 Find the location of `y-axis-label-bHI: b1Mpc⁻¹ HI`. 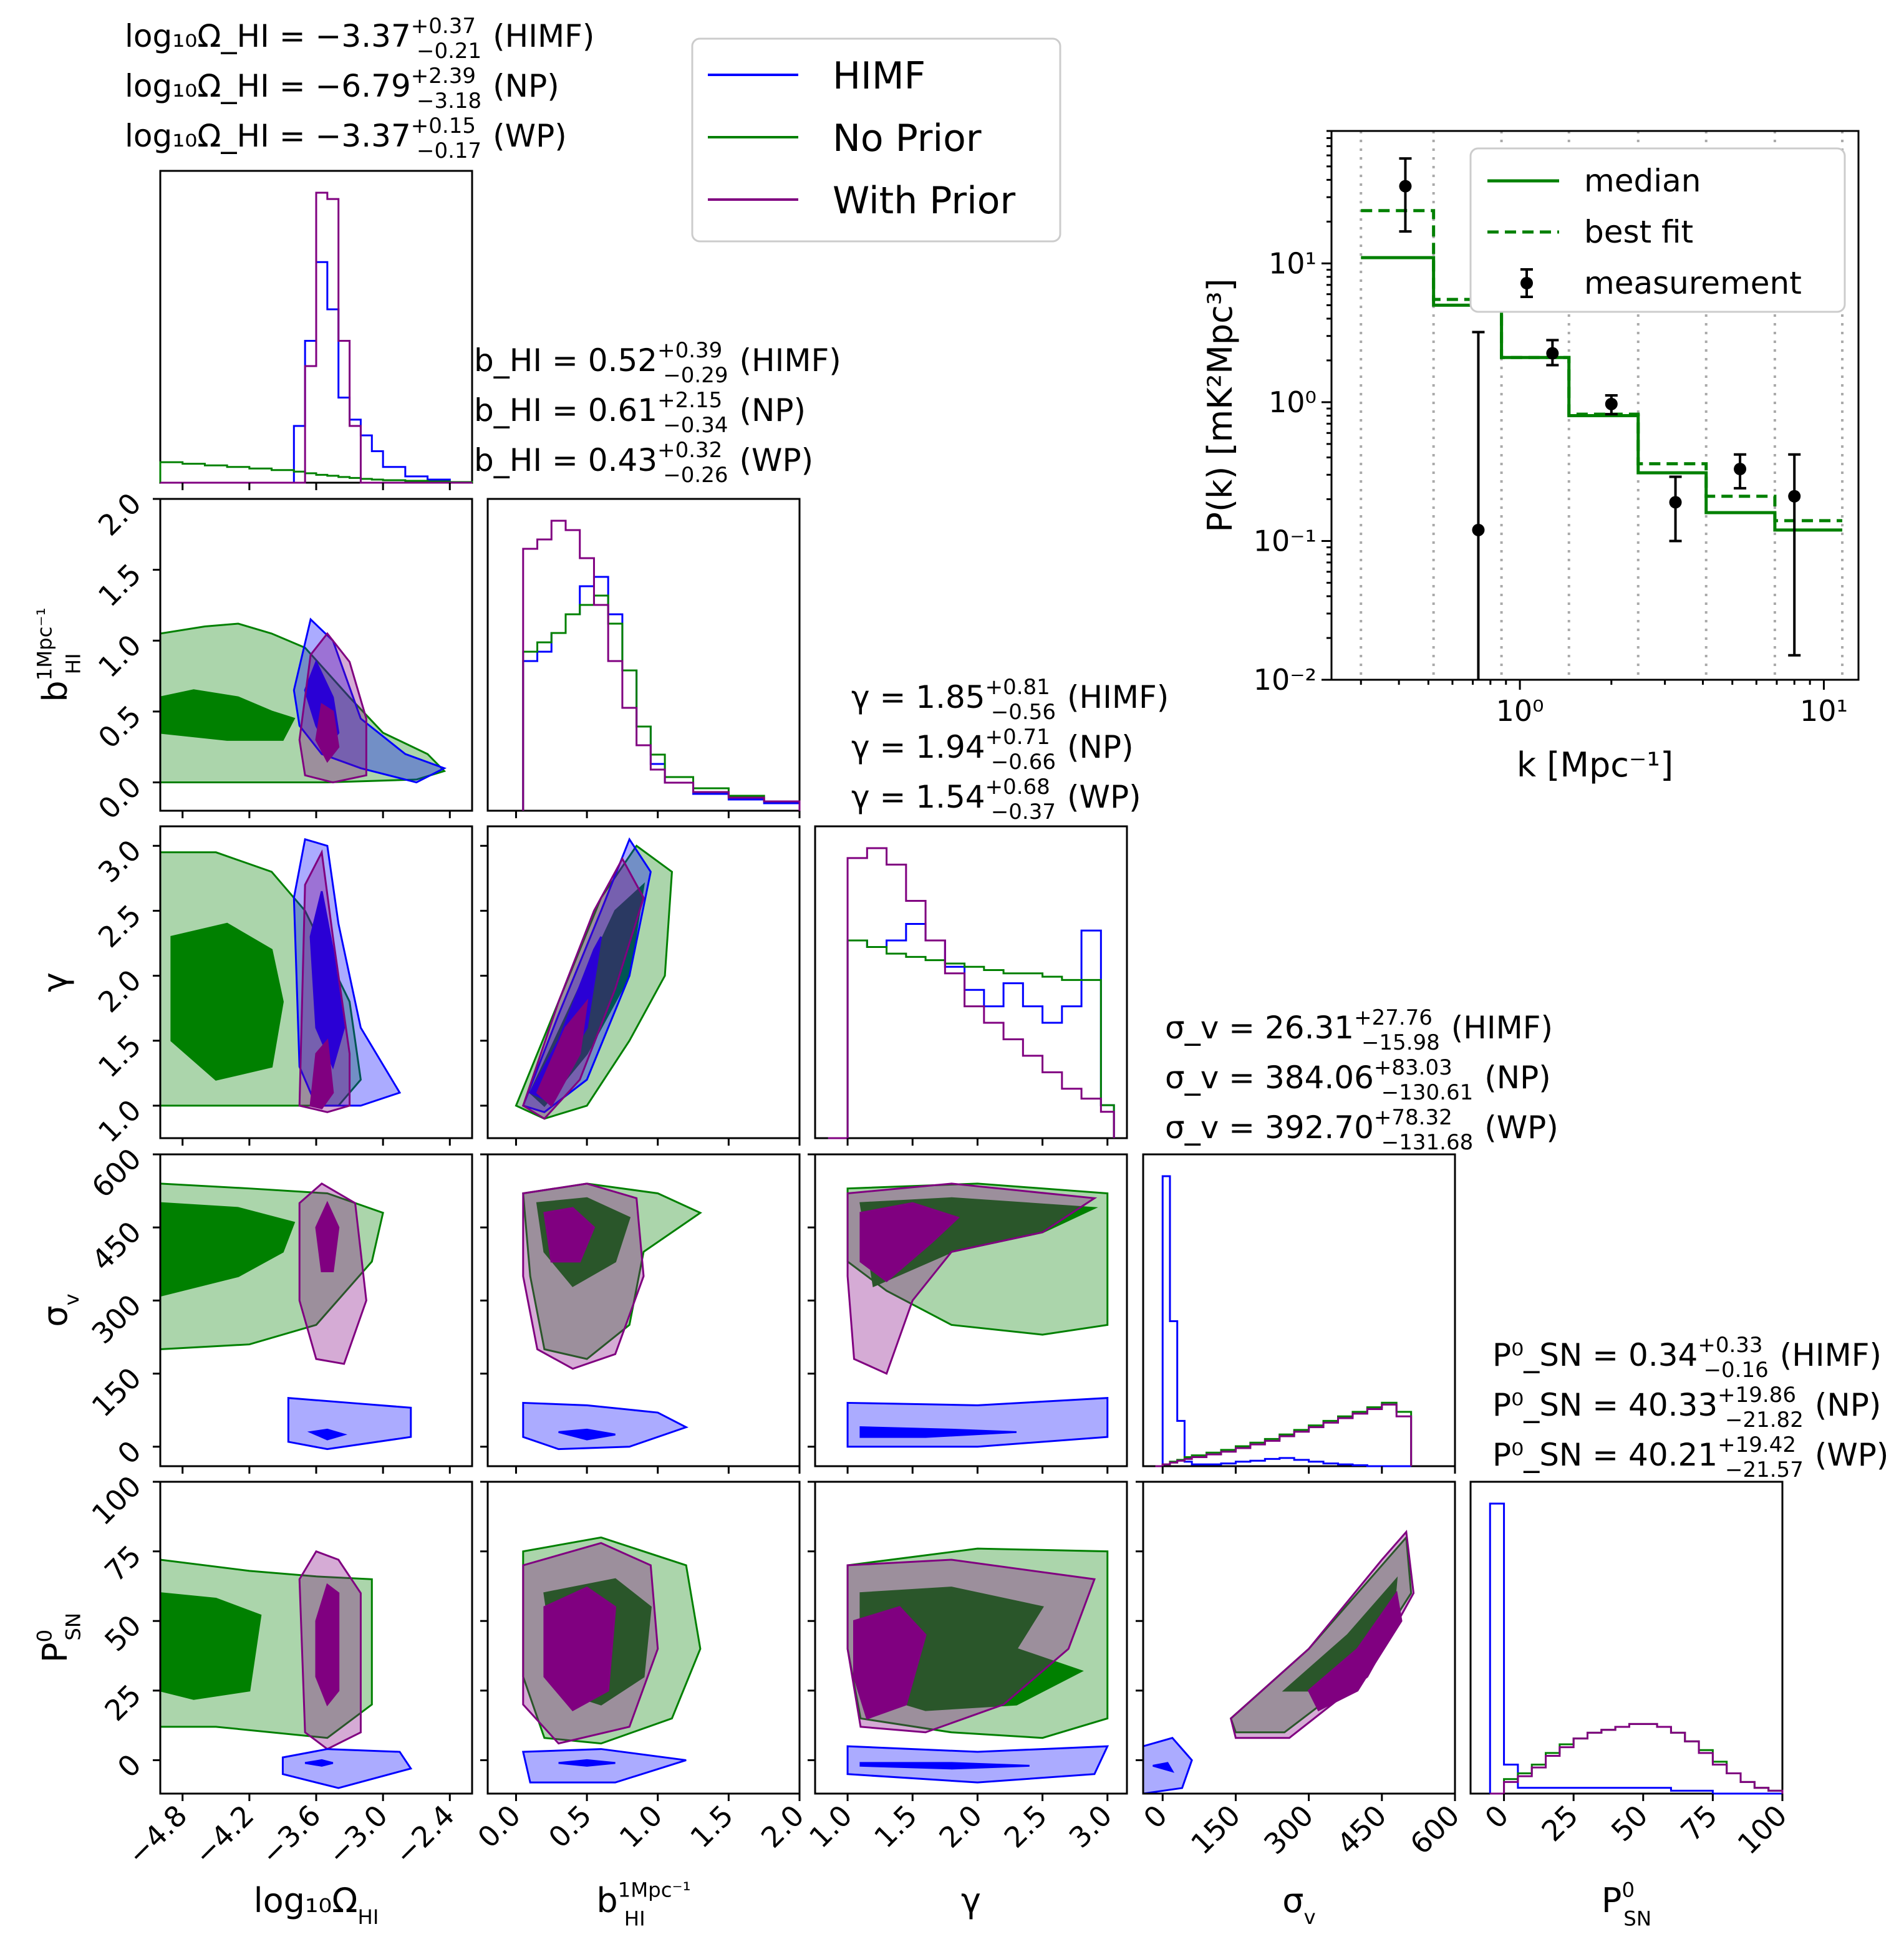

y-axis-label-bHI: b1Mpc⁻¹ HI is located at coordinates (59, 655).